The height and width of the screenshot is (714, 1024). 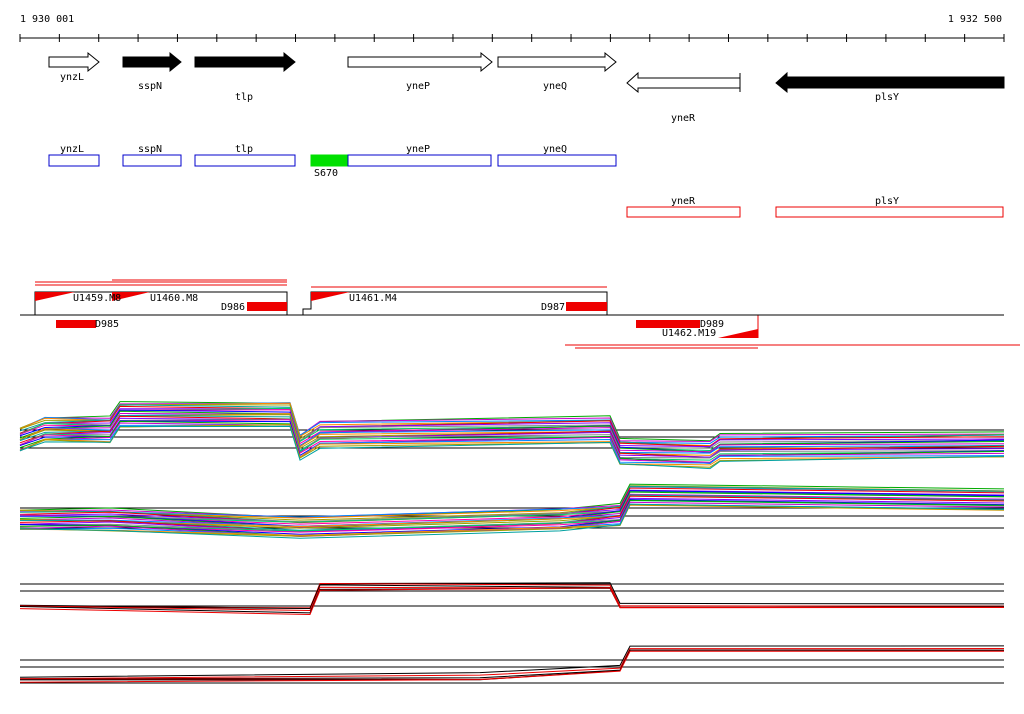 What do you see at coordinates (555, 149) in the screenshot?
I see `feature-label: yneQ` at bounding box center [555, 149].